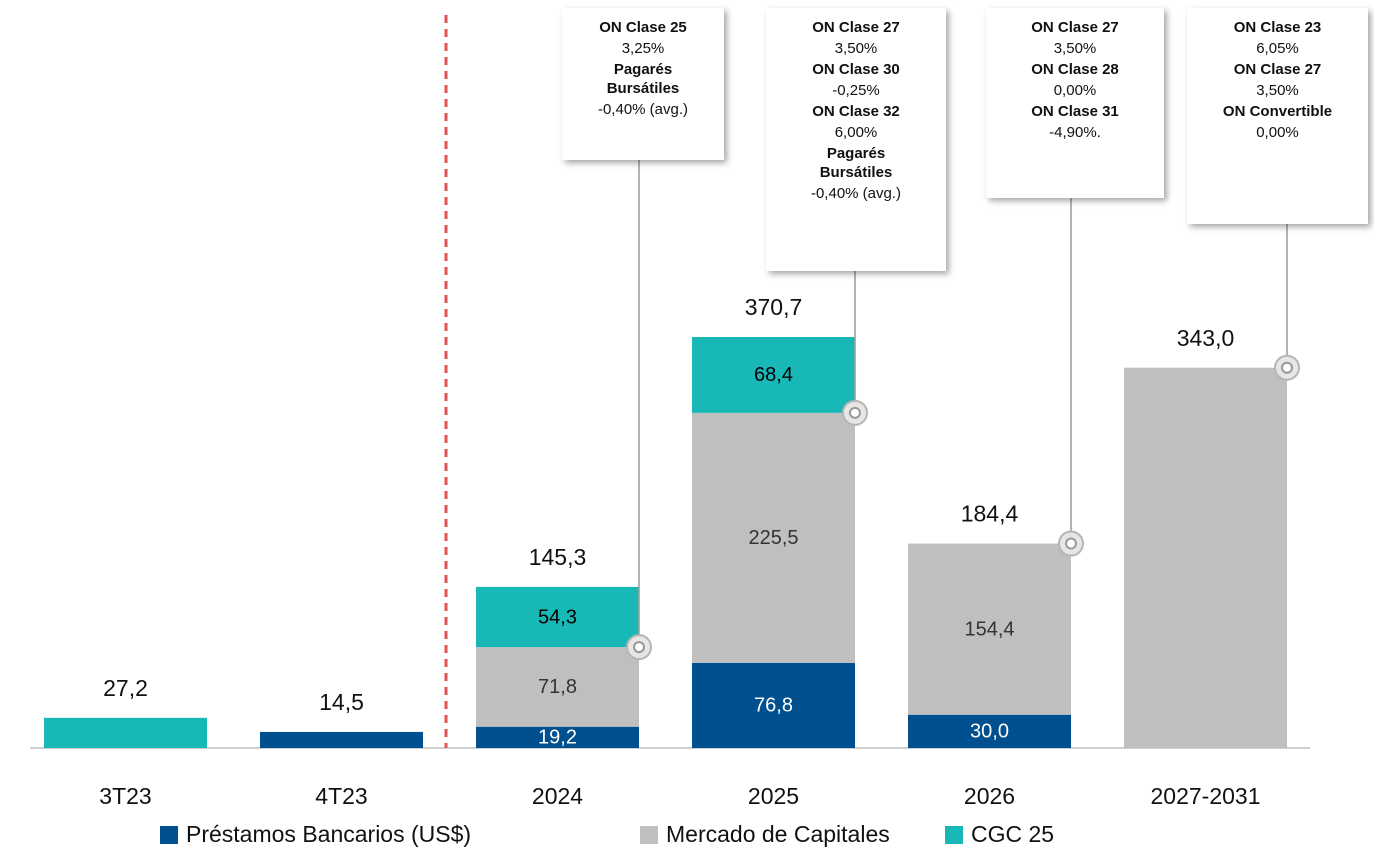 The height and width of the screenshot is (856, 1374). What do you see at coordinates (1206, 796) in the screenshot?
I see `x-tick-label: 2027-2031` at bounding box center [1206, 796].